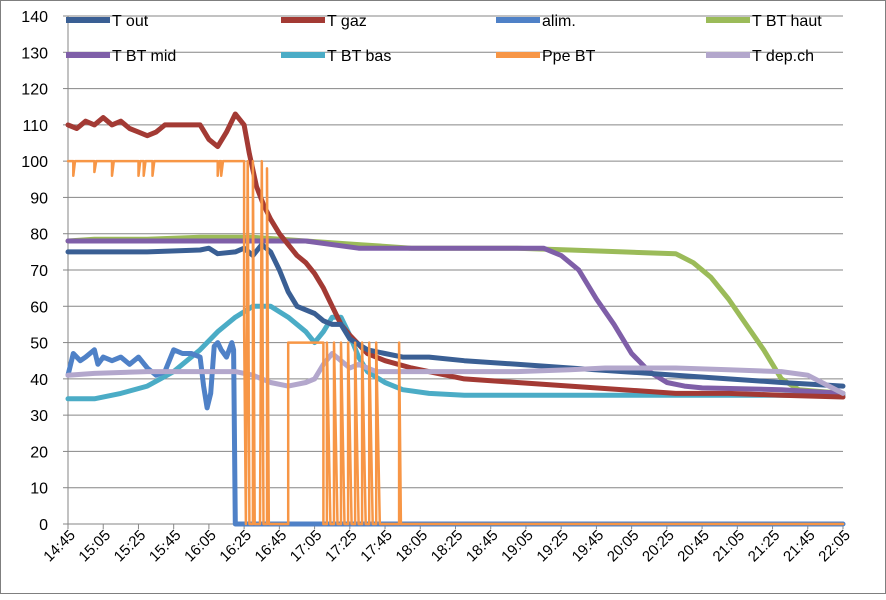 The image size is (886, 600). What do you see at coordinates (569, 56) in the screenshot?
I see `legend-label: Ppe BT` at bounding box center [569, 56].